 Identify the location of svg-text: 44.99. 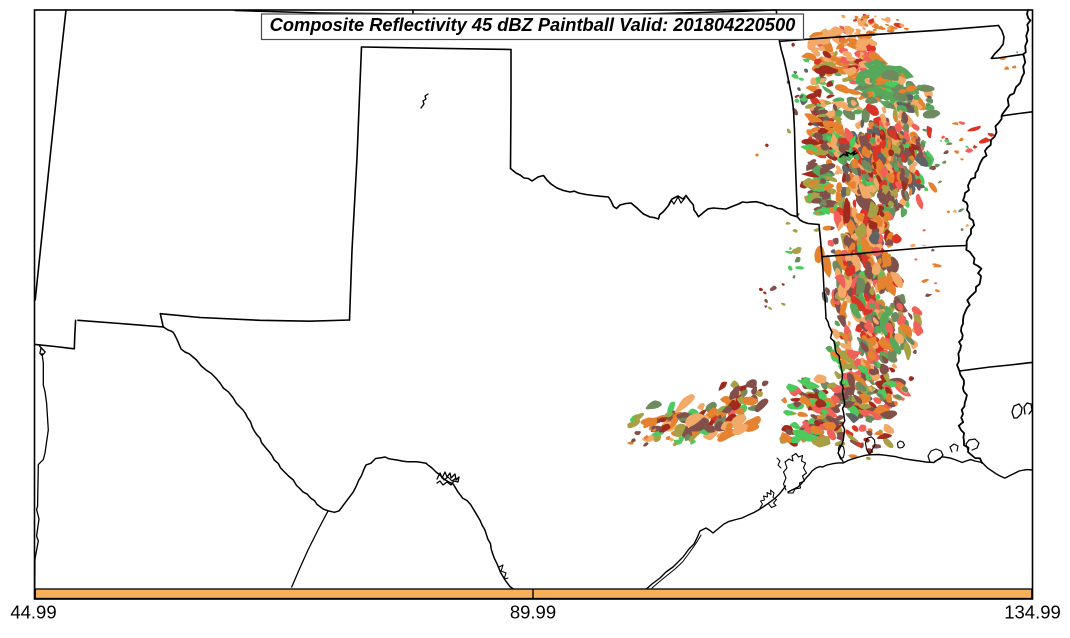
(33, 612).